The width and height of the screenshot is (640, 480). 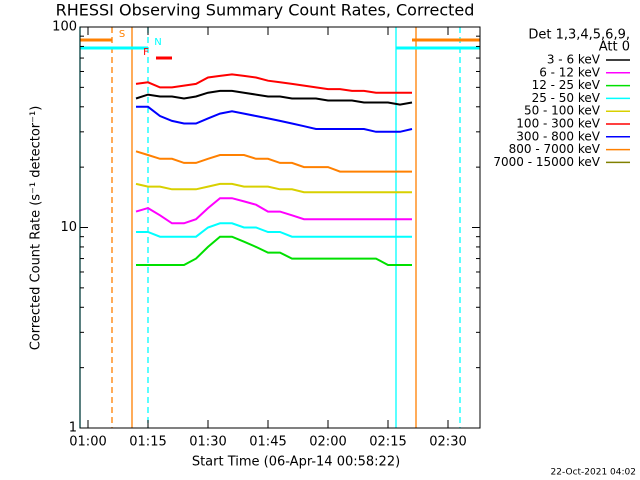 What do you see at coordinates (87, 442) in the screenshot?
I see `x-tick-label: 01:00` at bounding box center [87, 442].